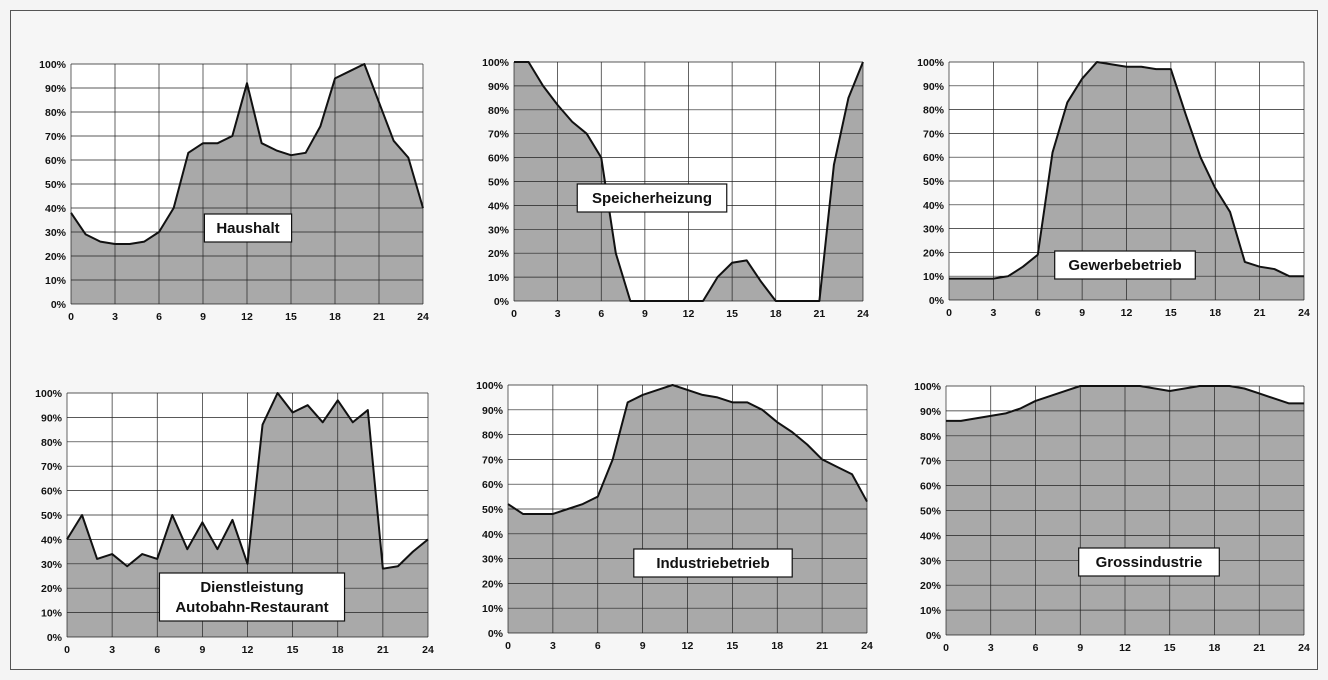 The image size is (1328, 680). I want to click on chart-label: Grossindustrie, so click(1149, 562).